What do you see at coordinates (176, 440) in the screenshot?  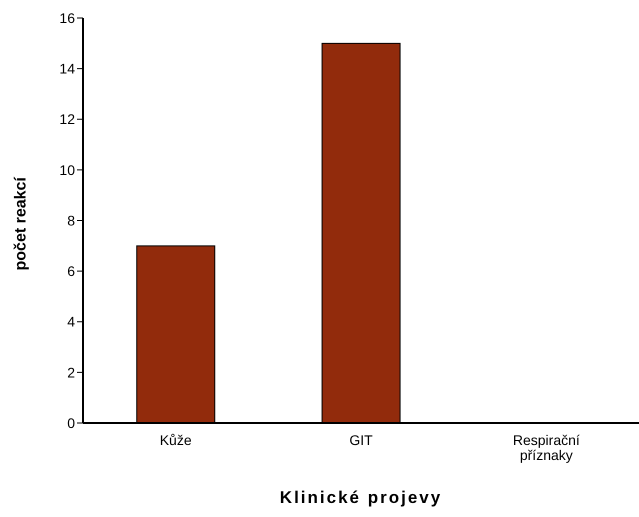 I see `x-tick-label: Kůže` at bounding box center [176, 440].